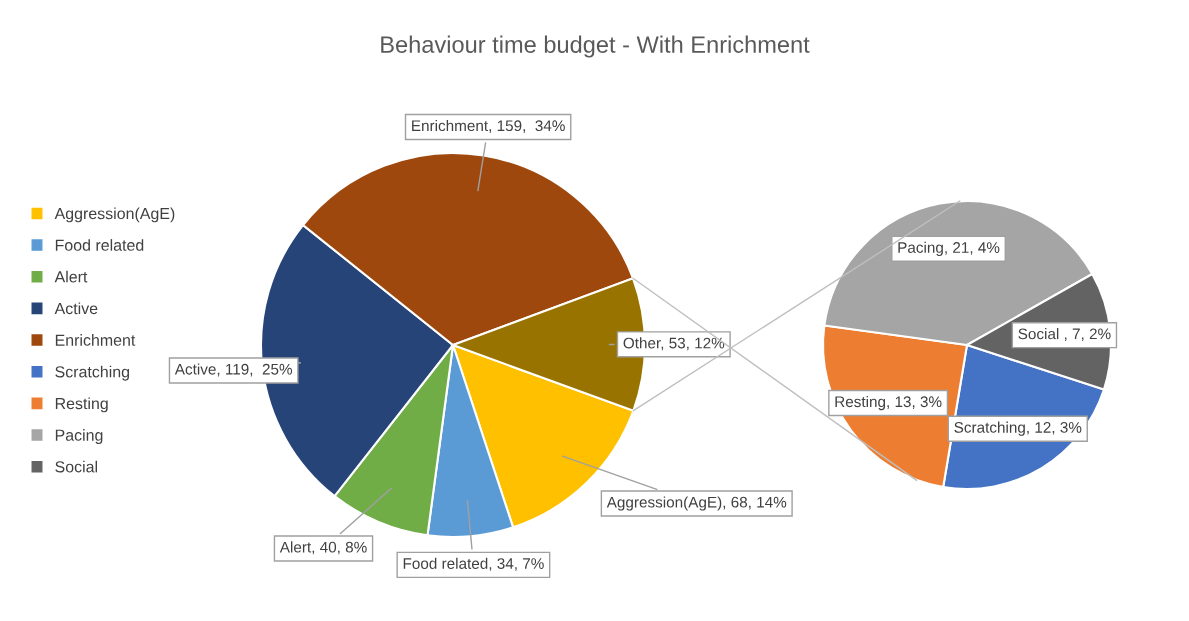  Describe the element at coordinates (595, 46) in the screenshot. I see `chart-title: Behaviour time budget - With Enrichment` at that location.